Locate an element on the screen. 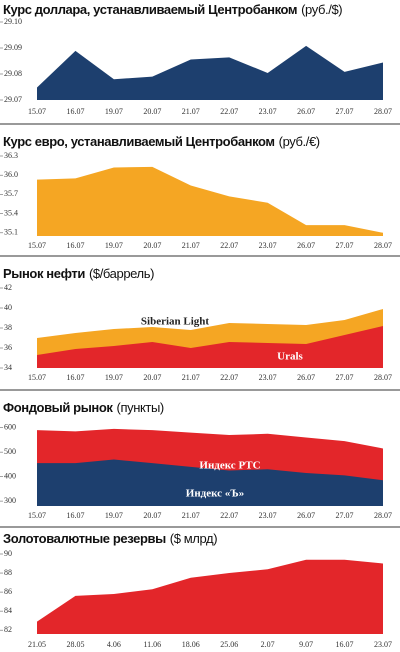 This screenshot has height=652, width=400. series-label: Siberian Light is located at coordinates (175, 322).